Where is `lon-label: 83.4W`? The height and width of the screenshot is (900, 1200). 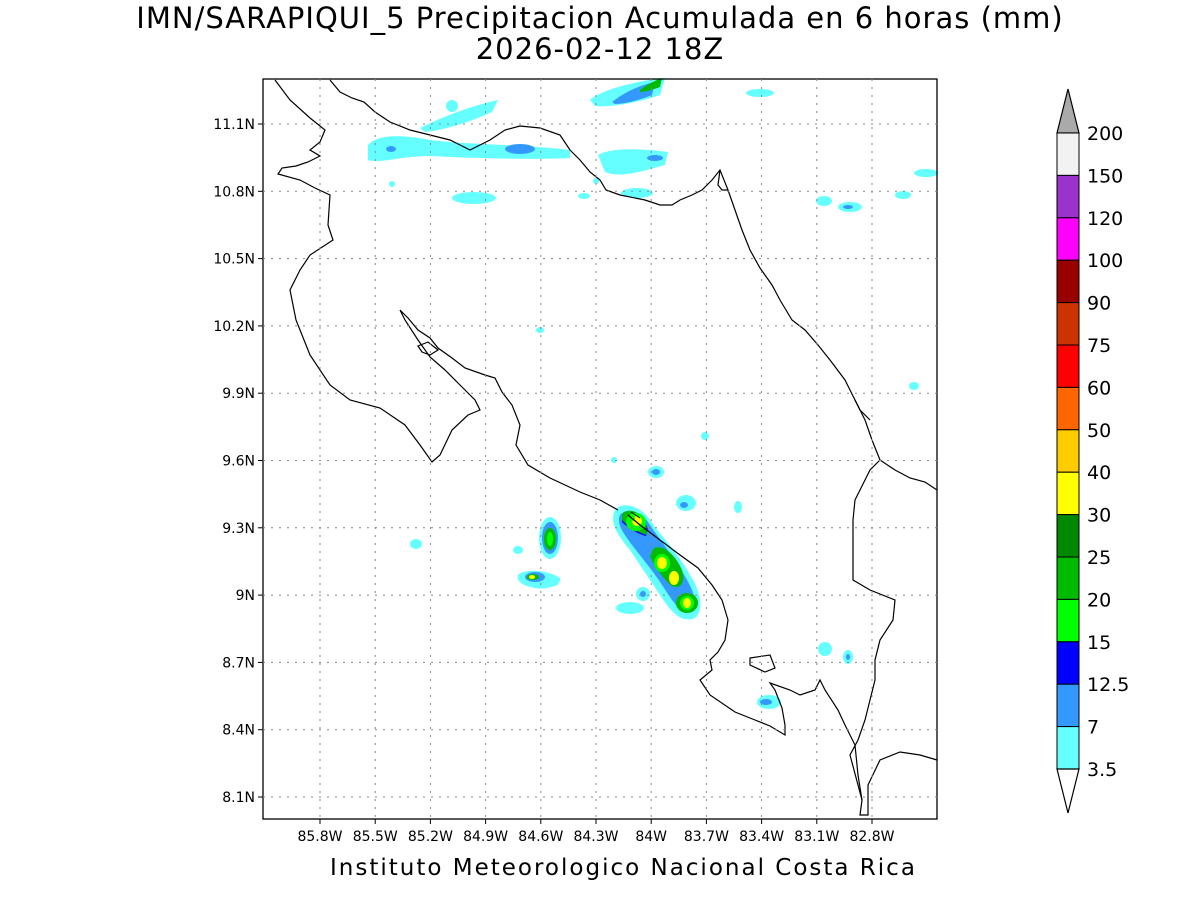
lon-label: 83.4W is located at coordinates (761, 837).